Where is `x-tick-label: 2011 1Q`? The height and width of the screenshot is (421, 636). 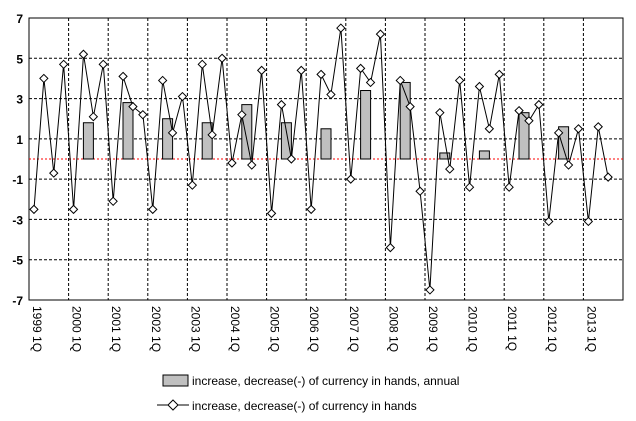 x-tick-label: 2011 1Q is located at coordinates (512, 328).